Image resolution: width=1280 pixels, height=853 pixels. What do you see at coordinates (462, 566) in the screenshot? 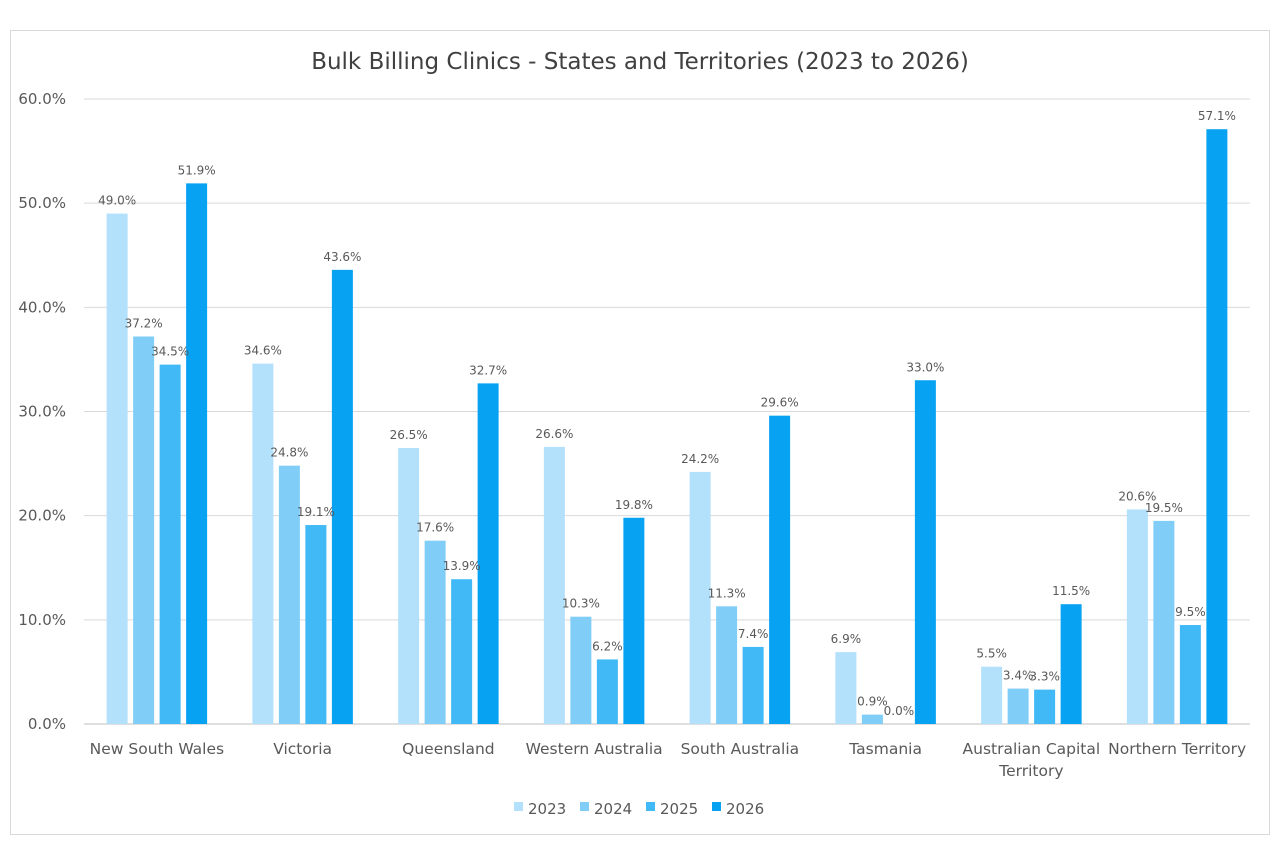
I see `data-label: 13.9%` at bounding box center [462, 566].